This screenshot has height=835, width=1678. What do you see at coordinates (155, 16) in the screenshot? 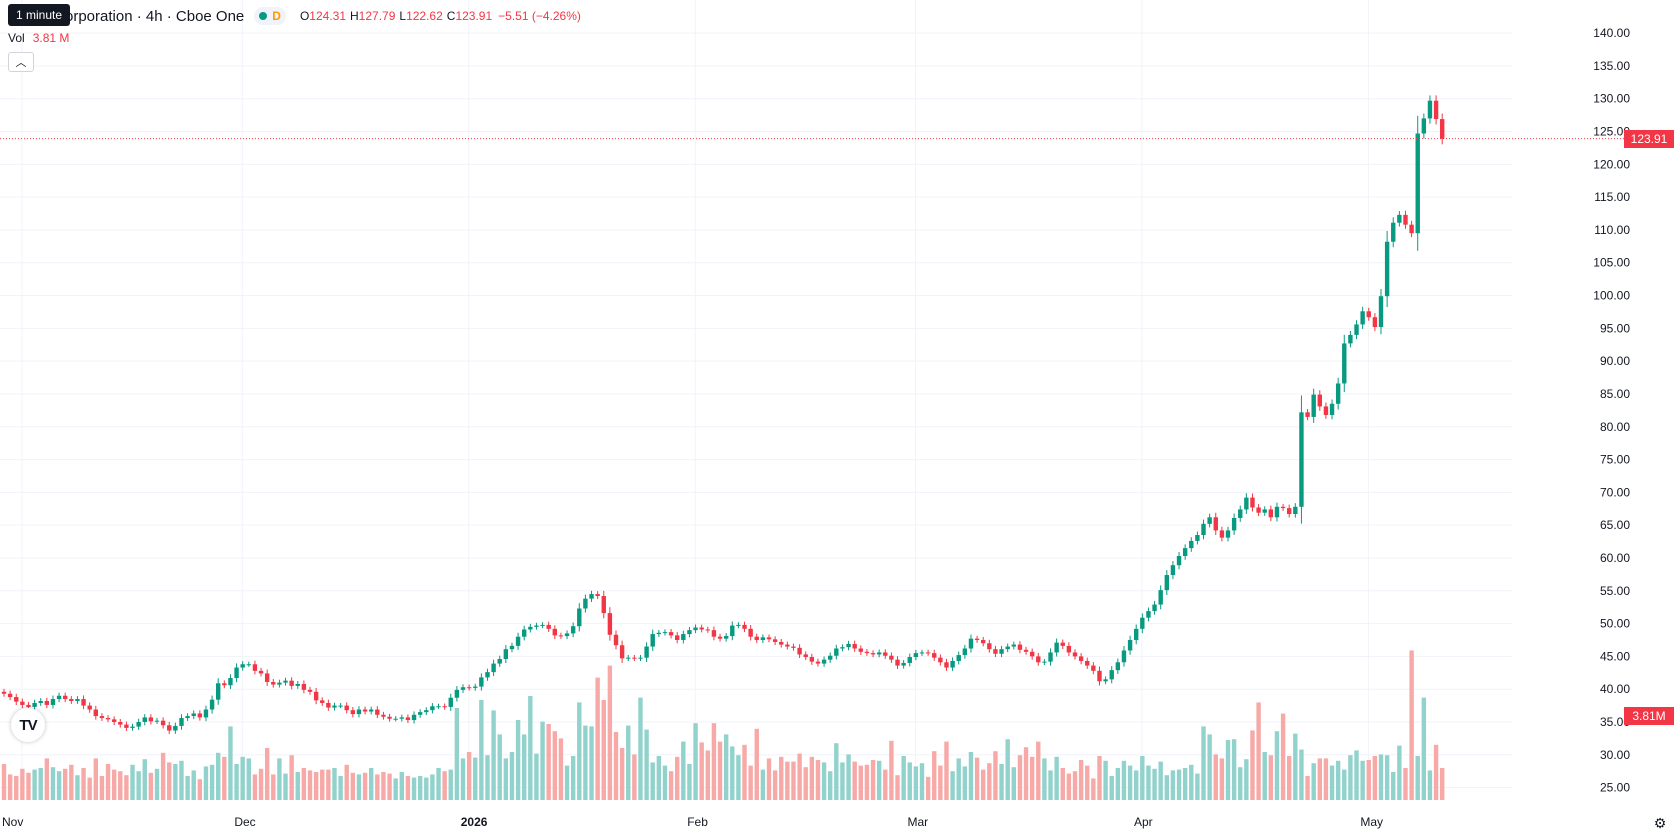
I see `symbol-title: orporation · 4h · Cboe One` at bounding box center [155, 16].